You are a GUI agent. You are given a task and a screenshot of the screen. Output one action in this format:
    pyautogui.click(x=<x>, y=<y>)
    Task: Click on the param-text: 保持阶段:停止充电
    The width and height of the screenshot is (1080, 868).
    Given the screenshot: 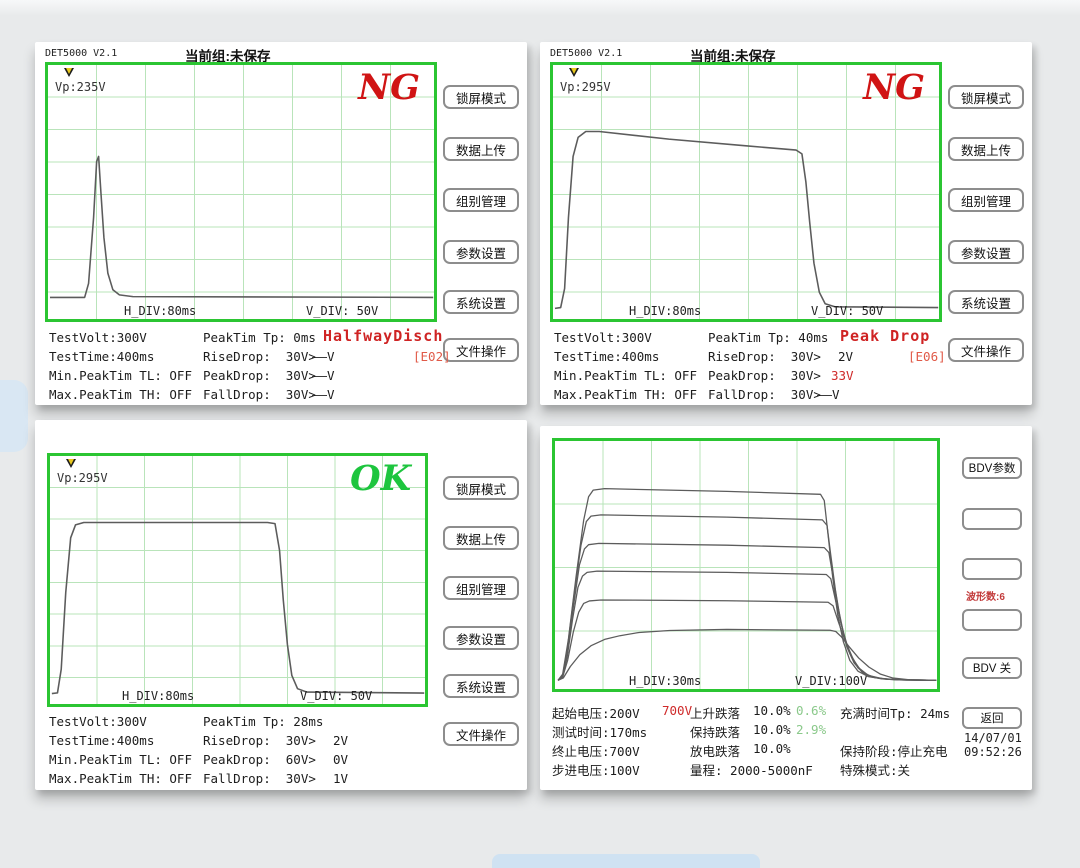 What is the action you would take?
    pyautogui.click(x=894, y=751)
    